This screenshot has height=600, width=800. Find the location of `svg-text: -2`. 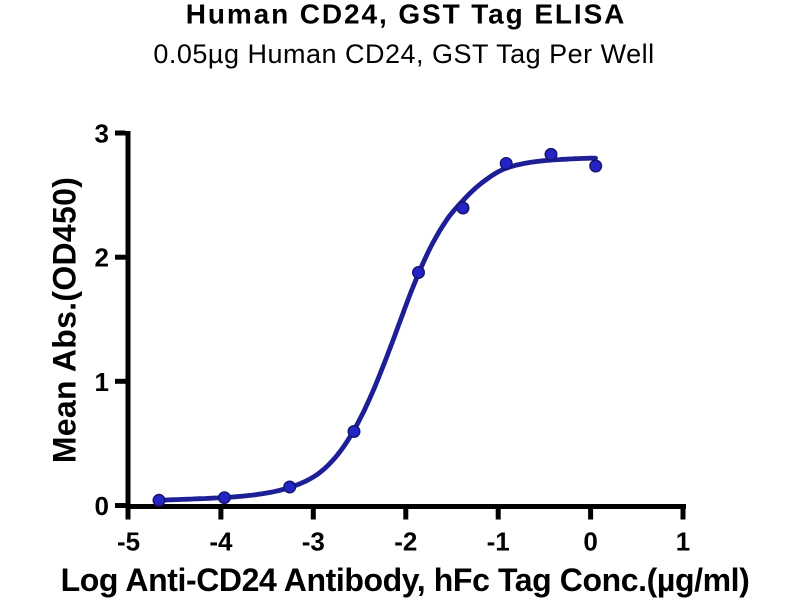

svg-text: -2 is located at coordinates (405, 542).